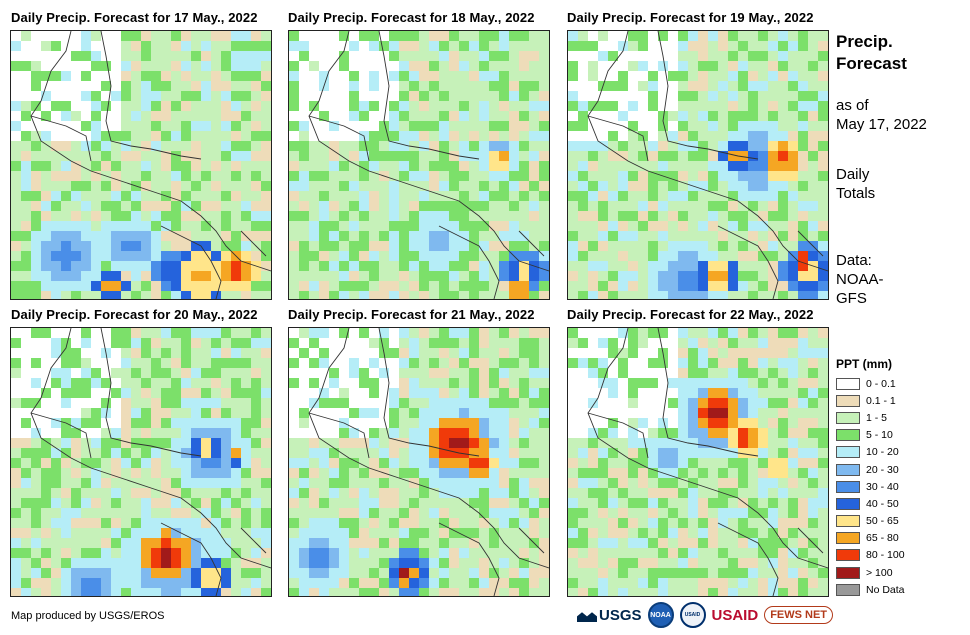 The height and width of the screenshot is (635, 970). I want to click on as-of-value: May 17, 2022, so click(881, 124).